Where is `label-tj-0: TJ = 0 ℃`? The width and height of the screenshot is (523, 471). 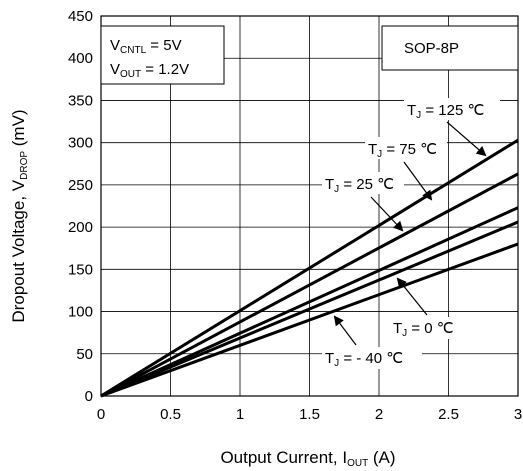
label-tj-0: TJ = 0 ℃ is located at coordinates (423, 329).